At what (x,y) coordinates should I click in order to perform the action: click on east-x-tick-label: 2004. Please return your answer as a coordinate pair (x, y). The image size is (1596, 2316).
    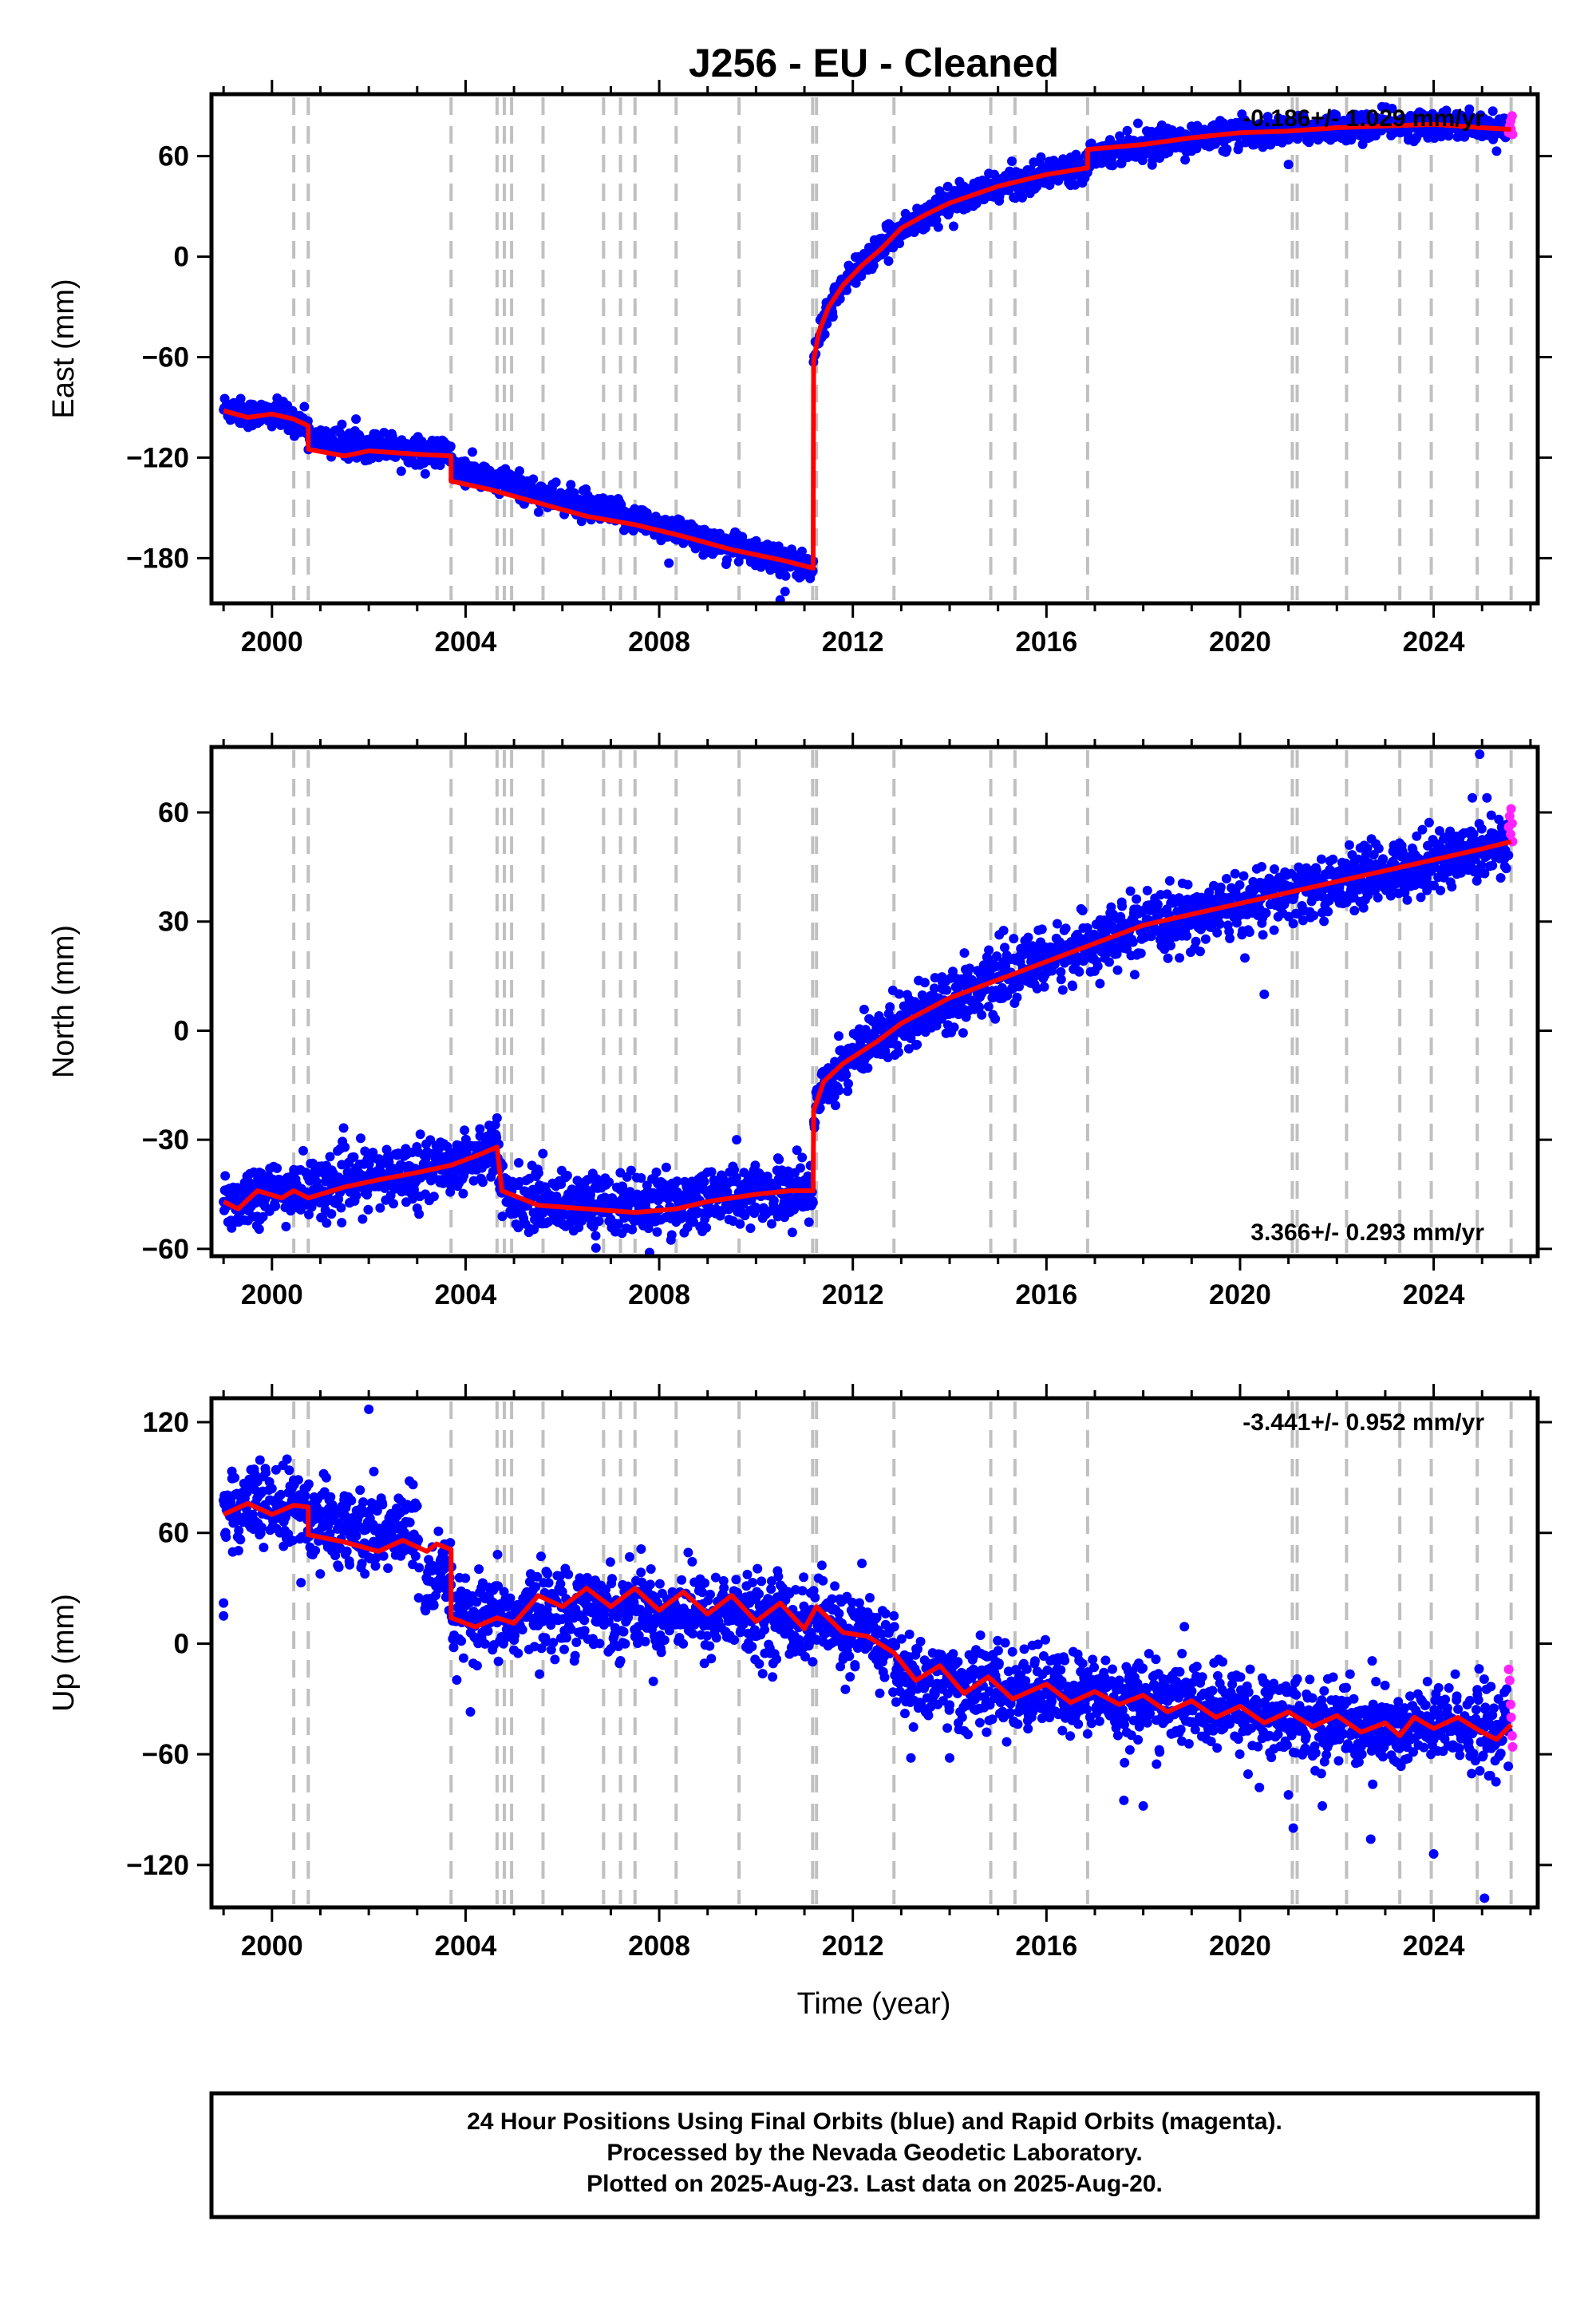
    Looking at the image, I should click on (466, 642).